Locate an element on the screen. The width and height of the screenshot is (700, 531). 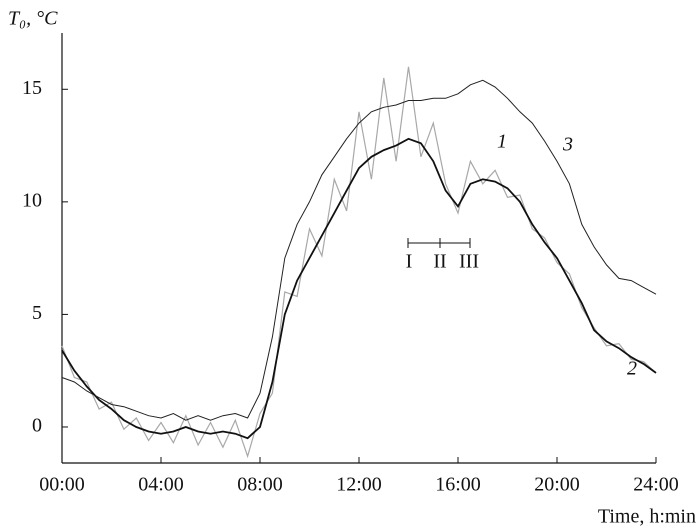
phase-label: II is located at coordinates (439, 262).